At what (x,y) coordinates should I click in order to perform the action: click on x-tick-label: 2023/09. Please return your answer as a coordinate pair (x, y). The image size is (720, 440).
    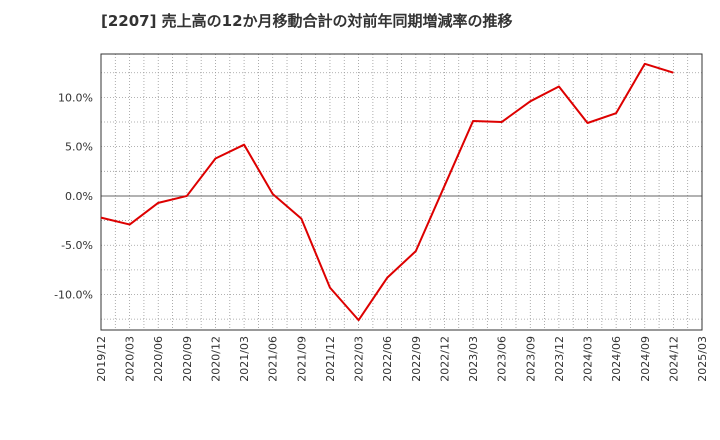
    Looking at the image, I should click on (530, 359).